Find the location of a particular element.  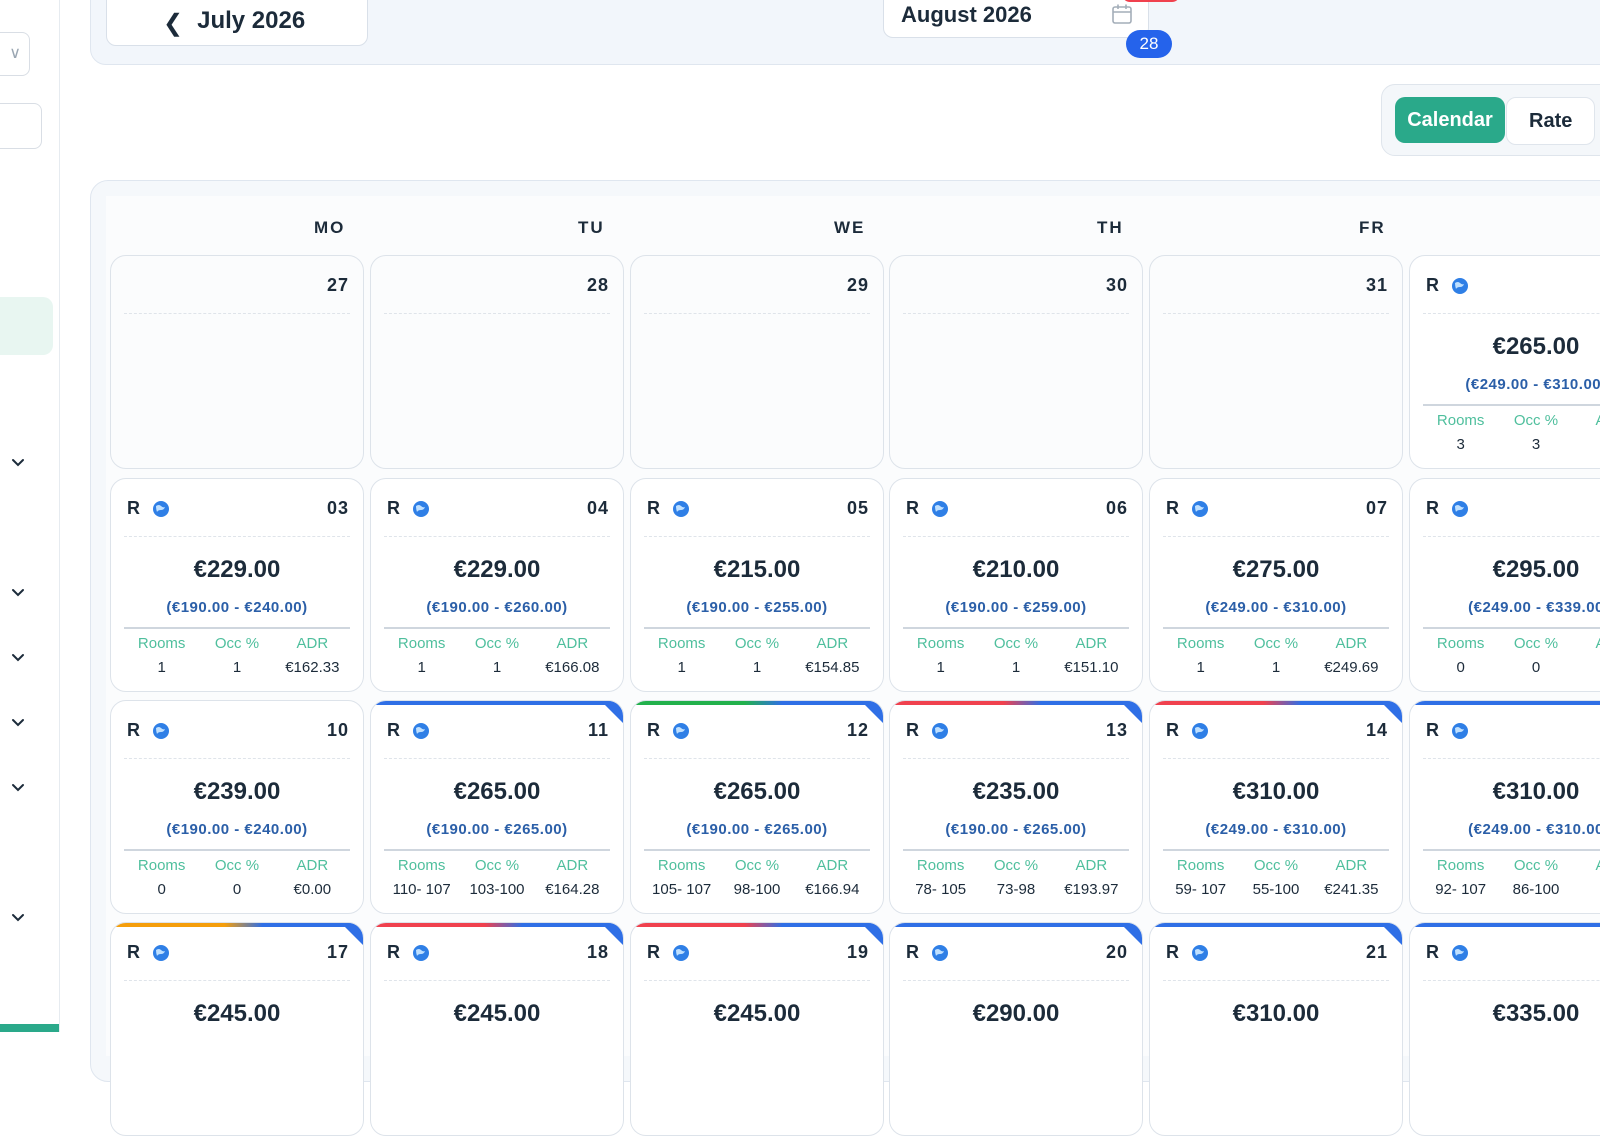

rooms-label: Rooms is located at coordinates (161, 865).